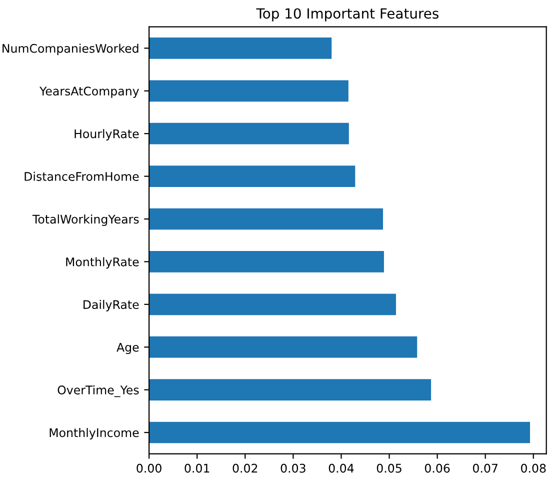 This screenshot has width=548, height=488. What do you see at coordinates (293, 468) in the screenshot?
I see `x-tick-label: 0.03` at bounding box center [293, 468].